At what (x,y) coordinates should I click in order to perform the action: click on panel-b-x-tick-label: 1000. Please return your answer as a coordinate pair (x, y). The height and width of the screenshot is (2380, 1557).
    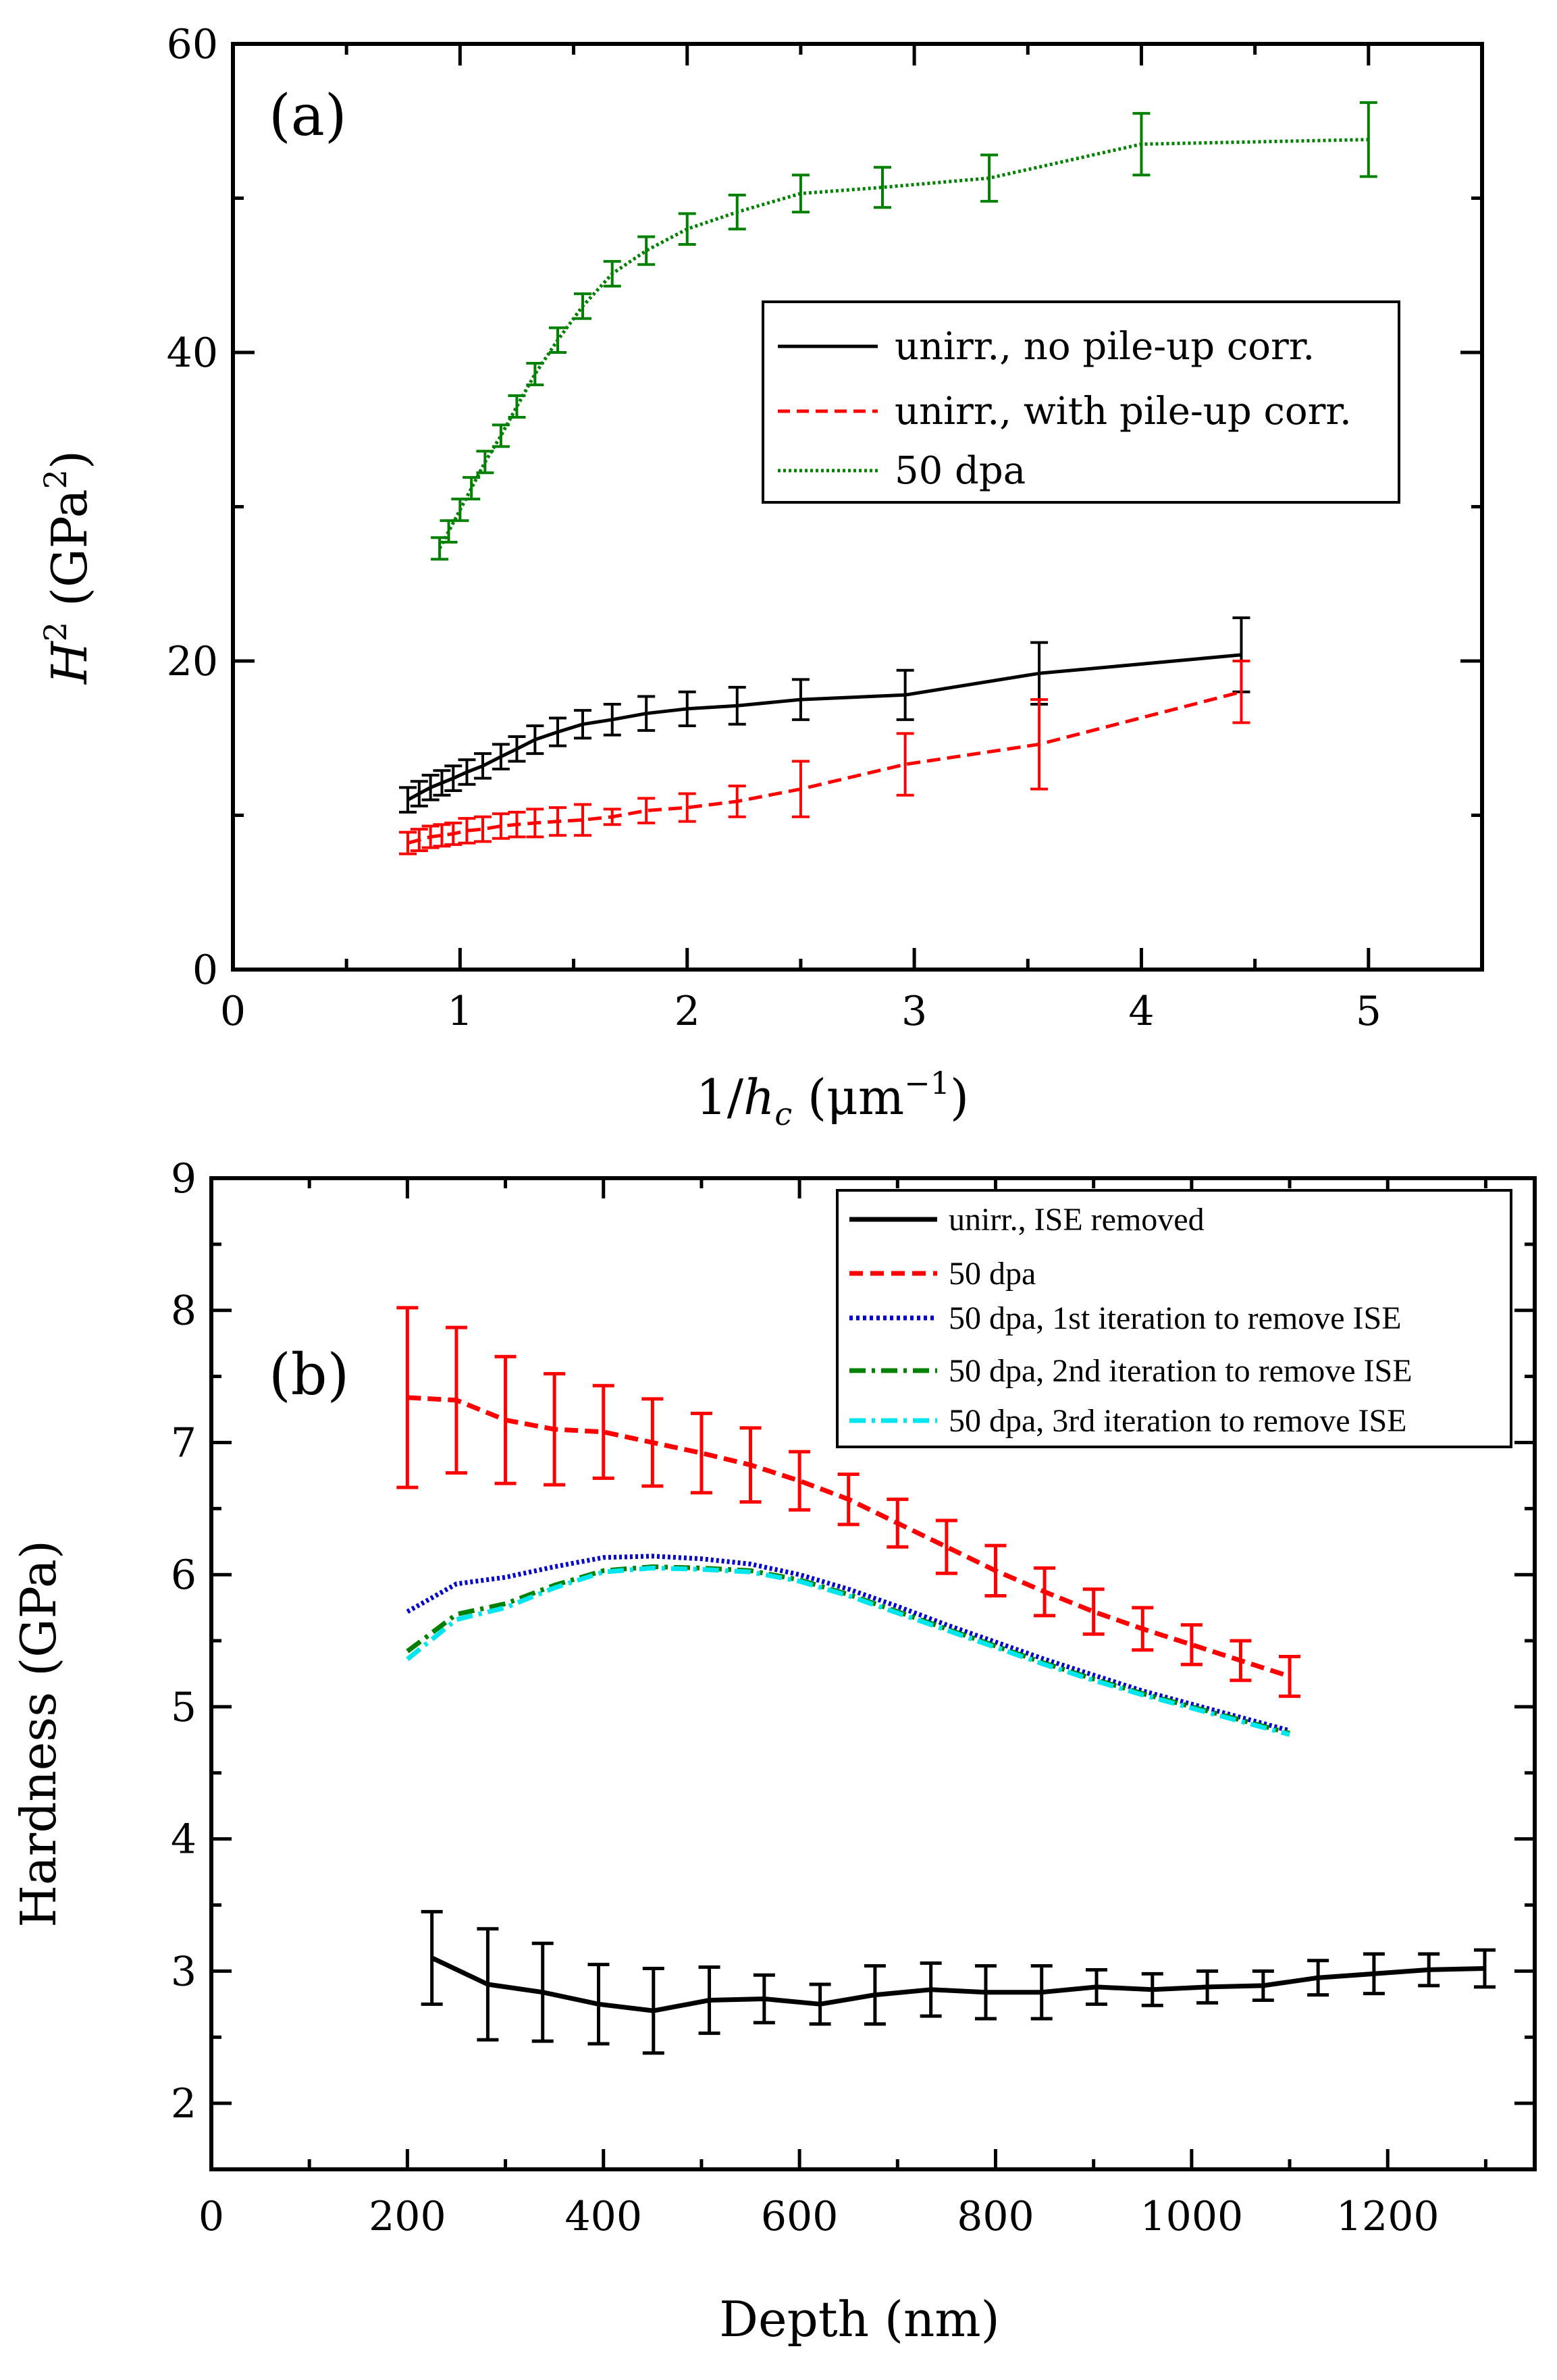
    Looking at the image, I should click on (1192, 2216).